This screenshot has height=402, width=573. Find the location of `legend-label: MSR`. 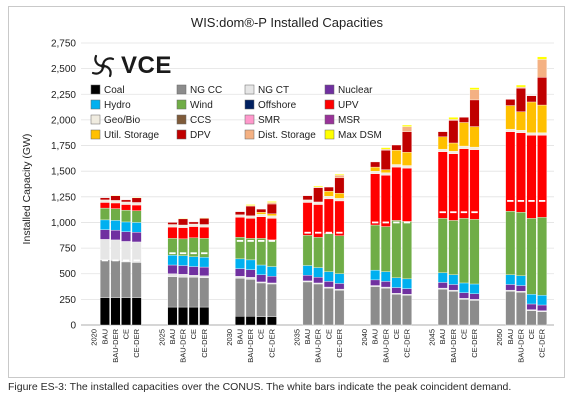

legend-label: MSR is located at coordinates (349, 120).